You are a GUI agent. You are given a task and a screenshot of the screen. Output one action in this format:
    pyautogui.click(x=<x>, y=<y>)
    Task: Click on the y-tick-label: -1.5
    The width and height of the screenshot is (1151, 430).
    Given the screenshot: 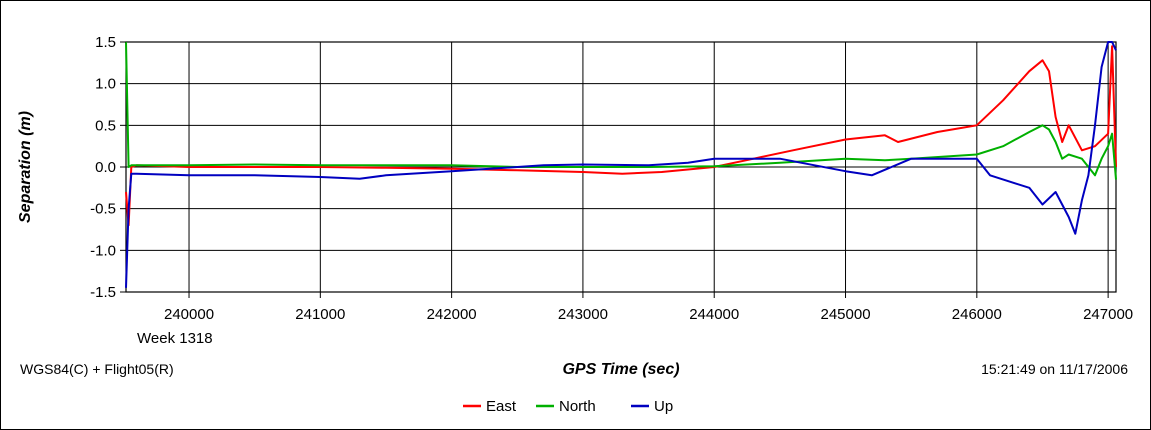 What is the action you would take?
    pyautogui.click(x=103, y=292)
    